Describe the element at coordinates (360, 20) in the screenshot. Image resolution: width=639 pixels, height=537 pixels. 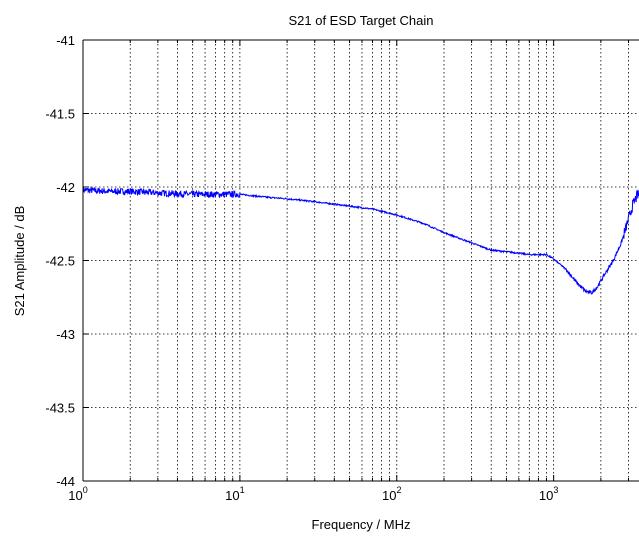
I see `chart-title: S21 of ESD Target Chain` at that location.